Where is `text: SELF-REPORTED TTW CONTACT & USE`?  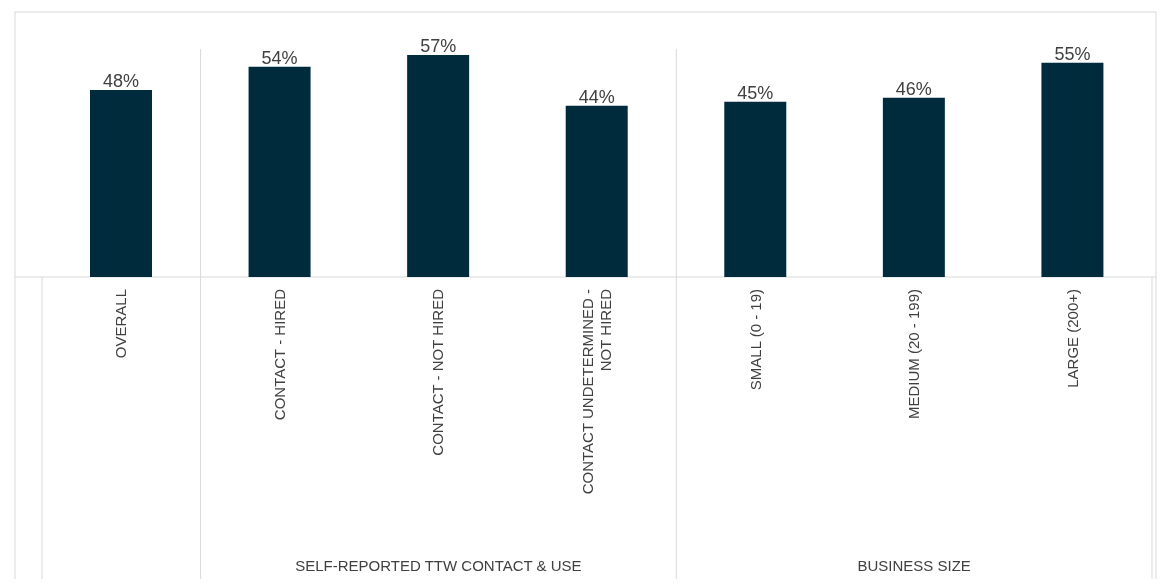 text: SELF-REPORTED TTW CONTACT & USE is located at coordinates (438, 565).